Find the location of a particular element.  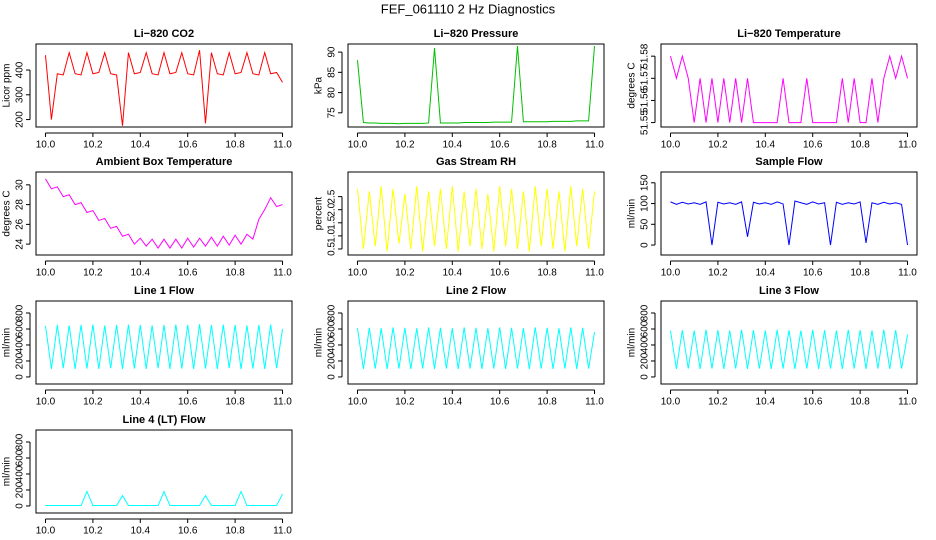

y-tick-label: 80 is located at coordinates (332, 93).